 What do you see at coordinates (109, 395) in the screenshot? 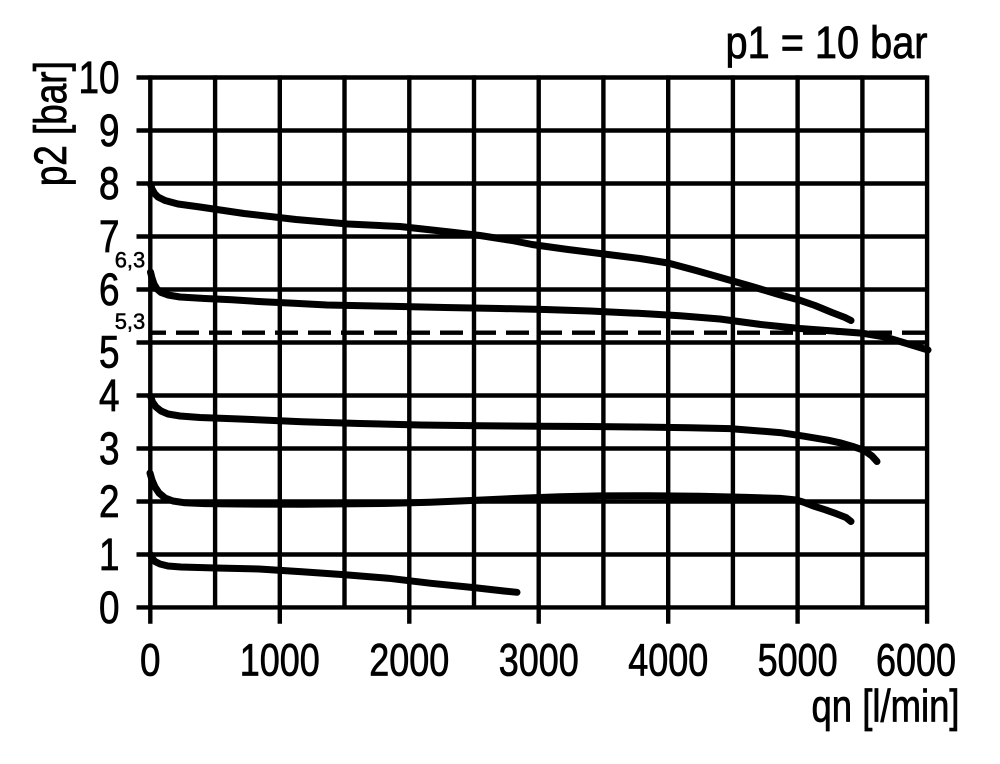
I see `svg-text: 4` at bounding box center [109, 395].